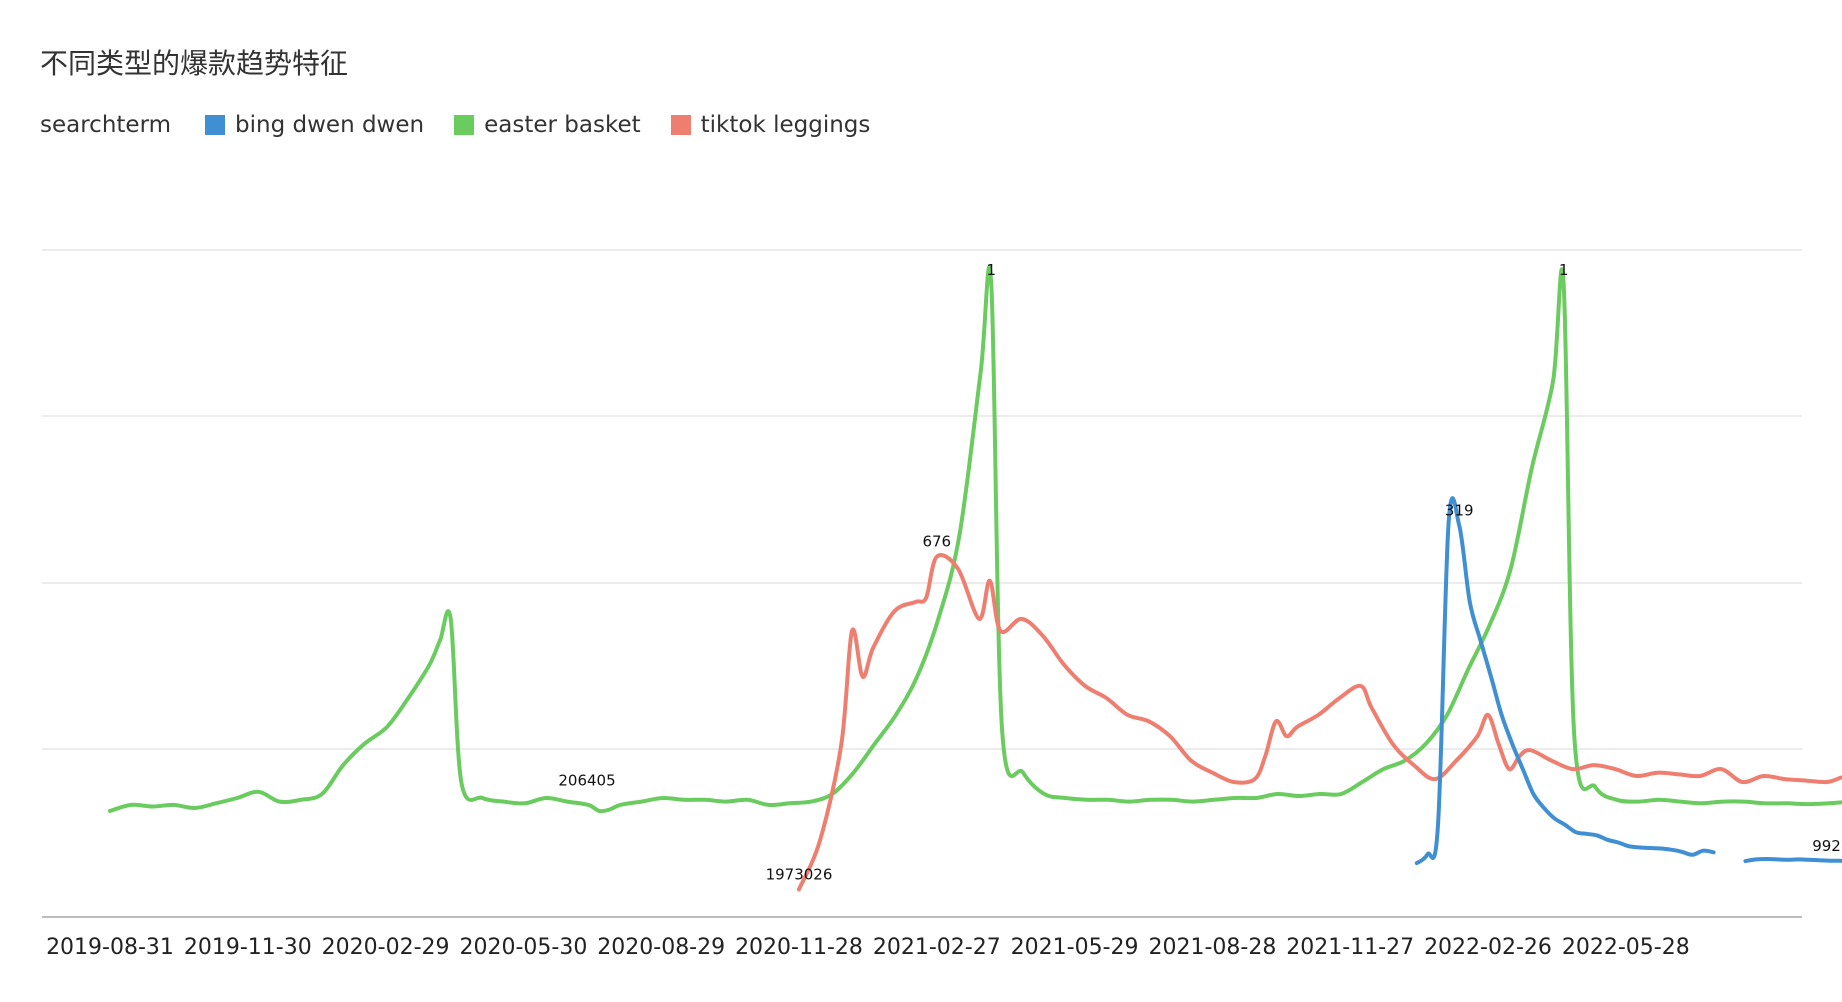 Image resolution: width=1842 pixels, height=1002 pixels. What do you see at coordinates (1350, 947) in the screenshot?
I see `x-tick-label: 2021-11-27` at bounding box center [1350, 947].